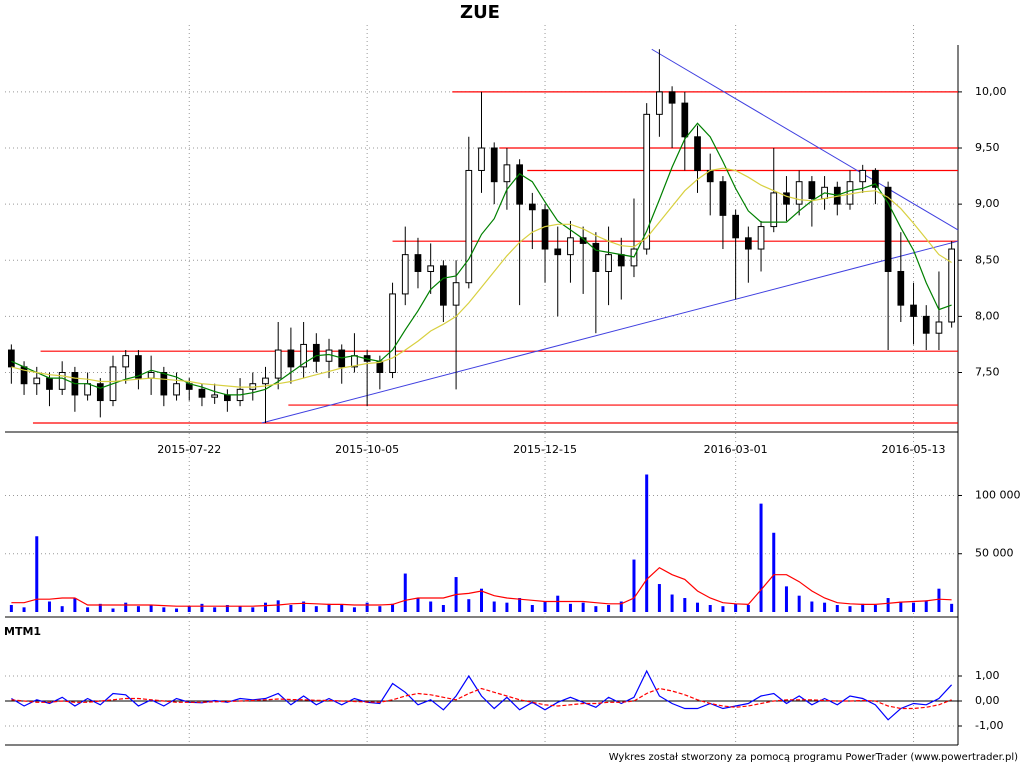 This screenshot has height=768, width=1024. Describe the element at coordinates (987, 259) in the screenshot. I see `y-tick-label: 8,50` at that location.